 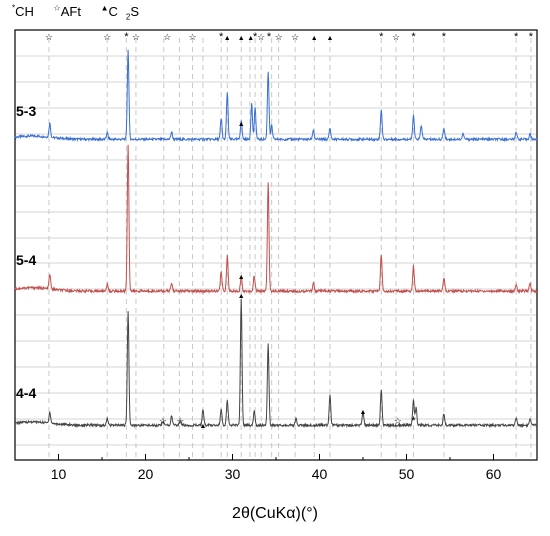 I want to click on x-tick-label: 30, so click(x=233, y=474).